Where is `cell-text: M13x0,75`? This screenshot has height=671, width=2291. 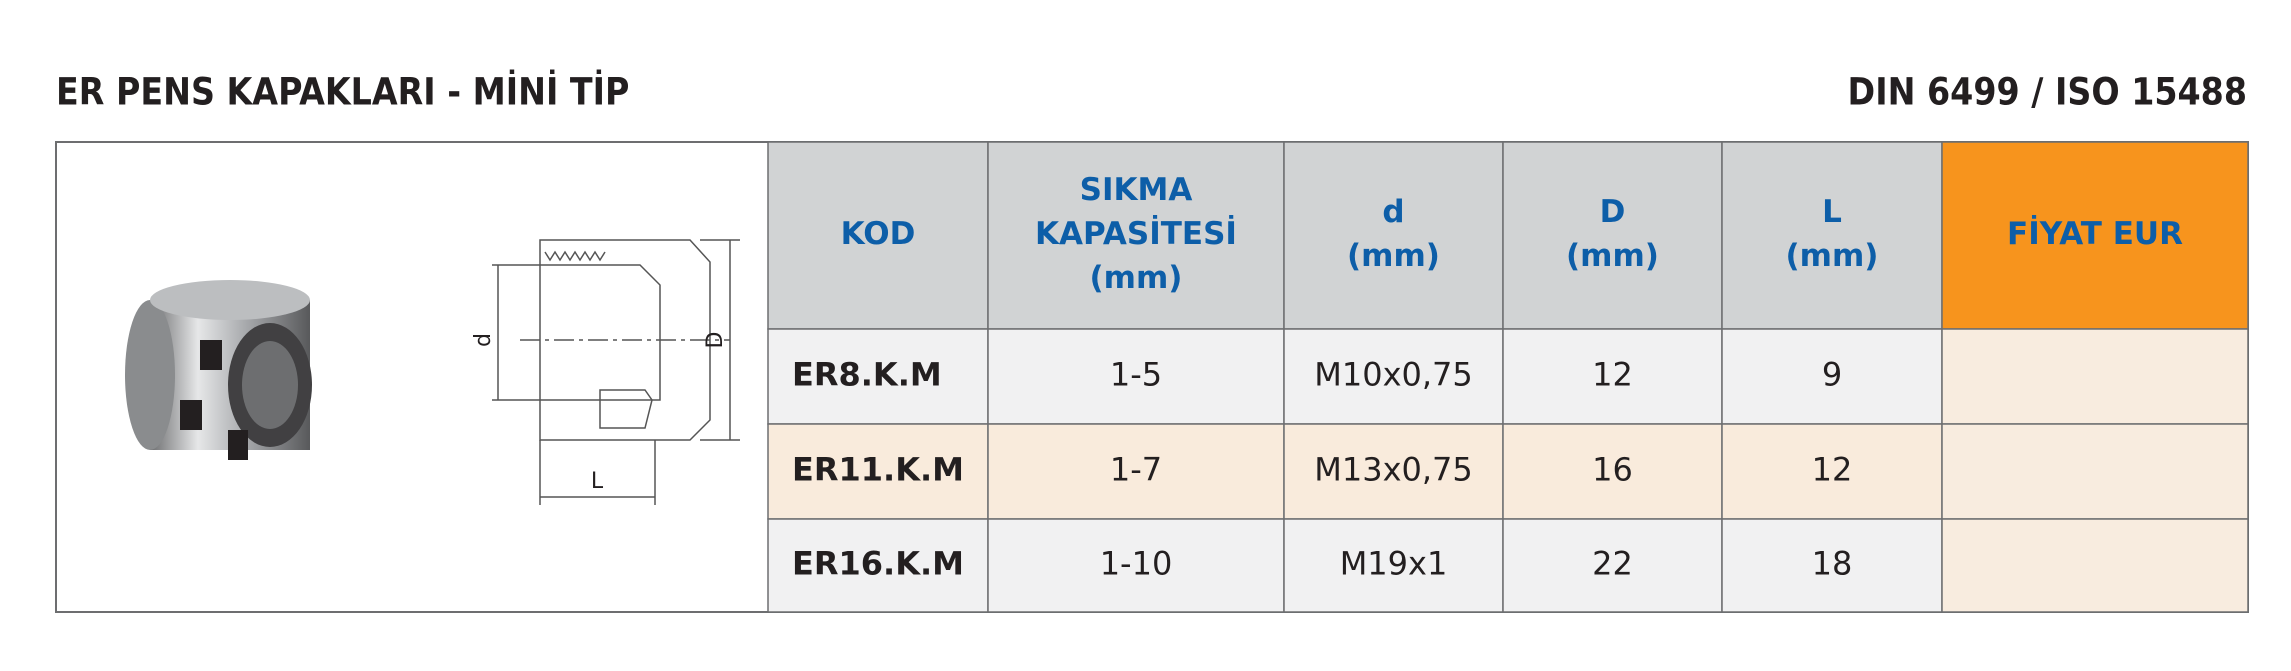
cell-text: M13x0,75 is located at coordinates (1393, 470).